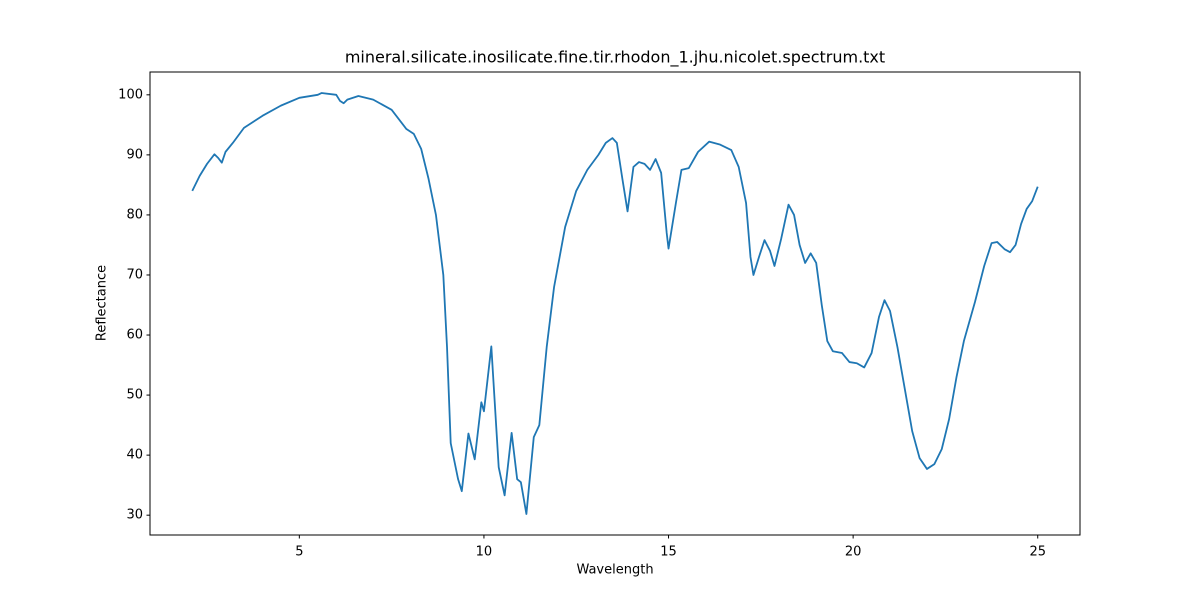  I want to click on y-tick-label: 30, so click(134, 515).